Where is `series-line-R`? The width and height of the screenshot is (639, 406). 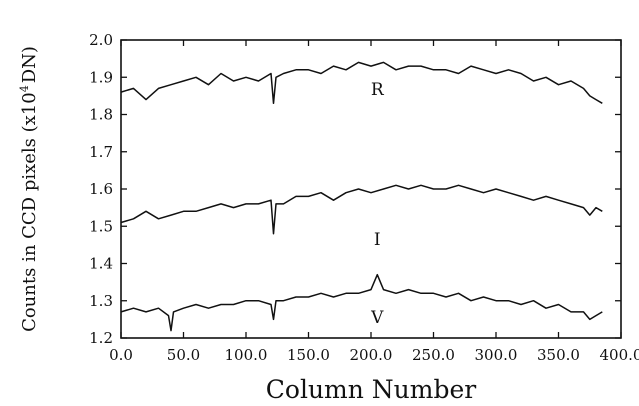 series-line-R is located at coordinates (361, 83).